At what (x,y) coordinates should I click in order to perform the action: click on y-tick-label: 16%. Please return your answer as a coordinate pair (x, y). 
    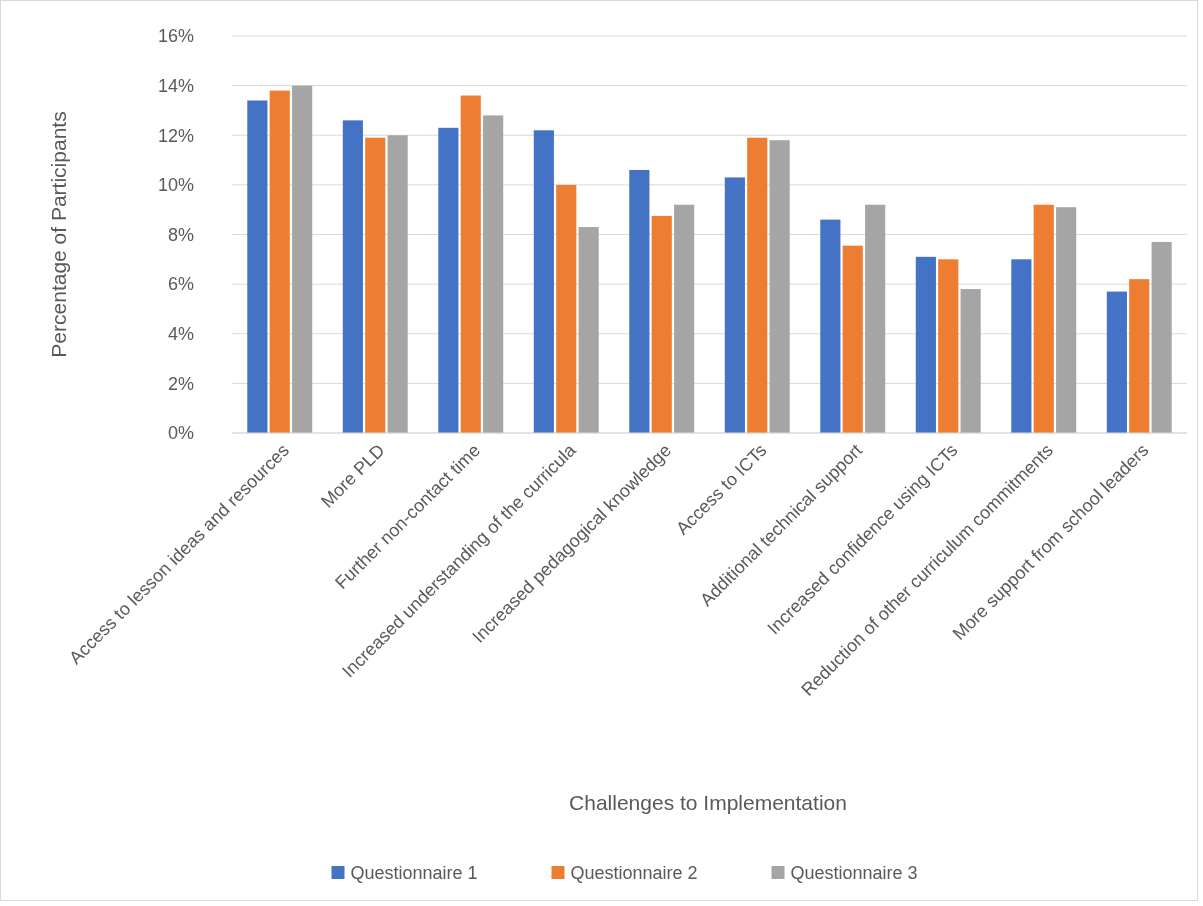
    Looking at the image, I should click on (175, 36).